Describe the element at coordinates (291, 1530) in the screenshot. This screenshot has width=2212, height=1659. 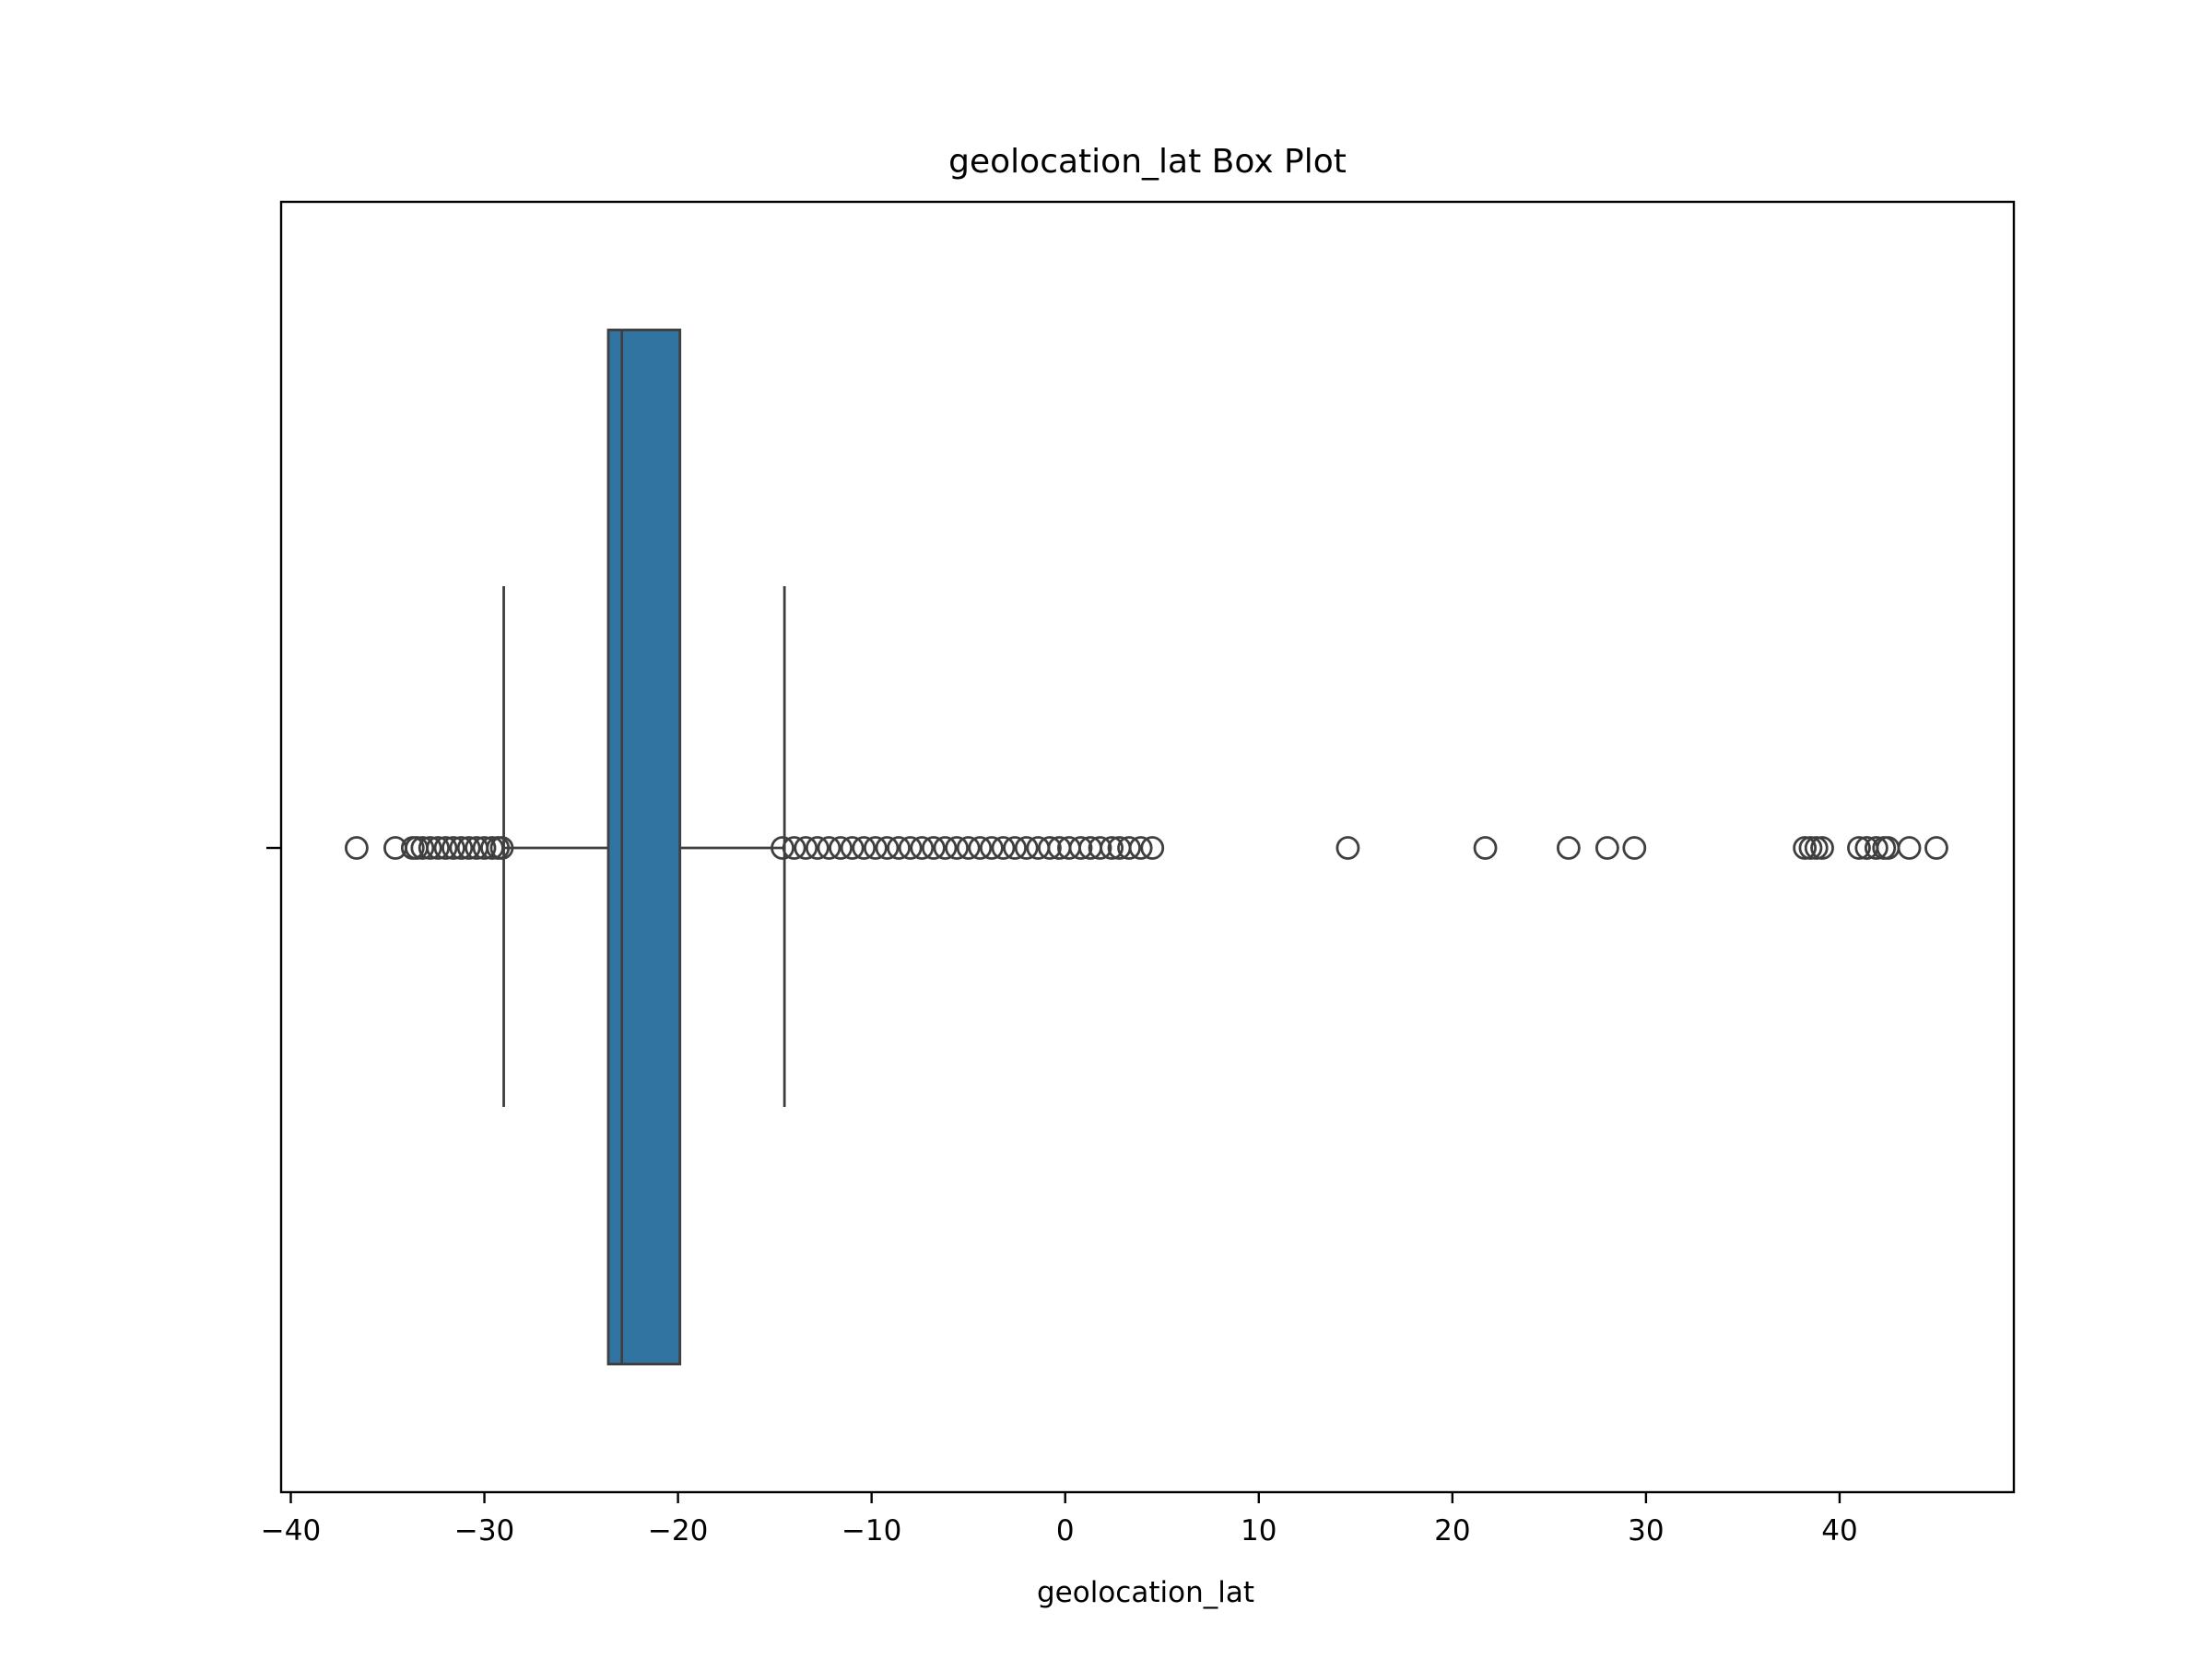
I see `x-tick-label: −40` at that location.